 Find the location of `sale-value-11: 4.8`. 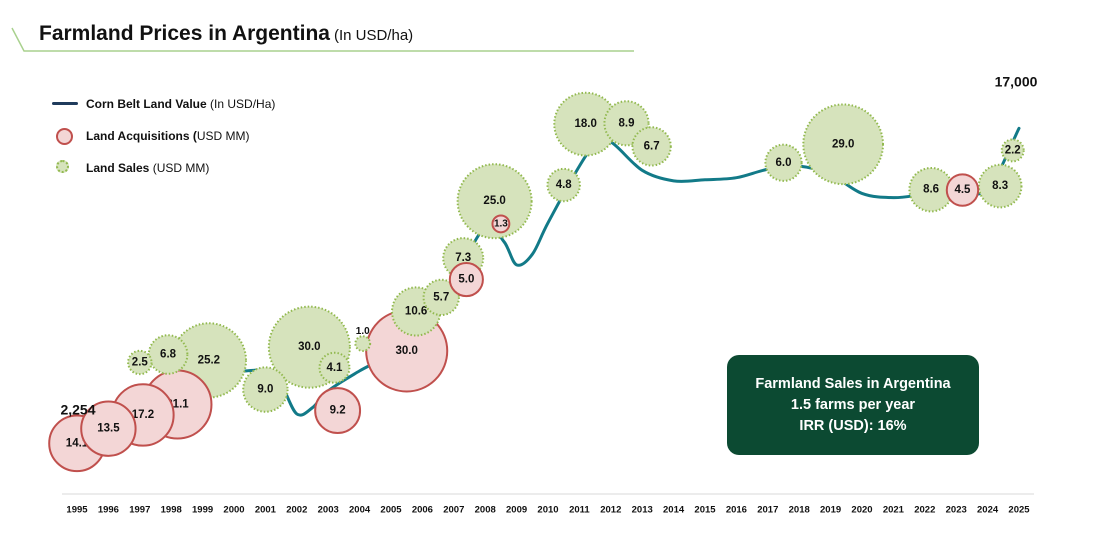

sale-value-11: 4.8 is located at coordinates (564, 185).